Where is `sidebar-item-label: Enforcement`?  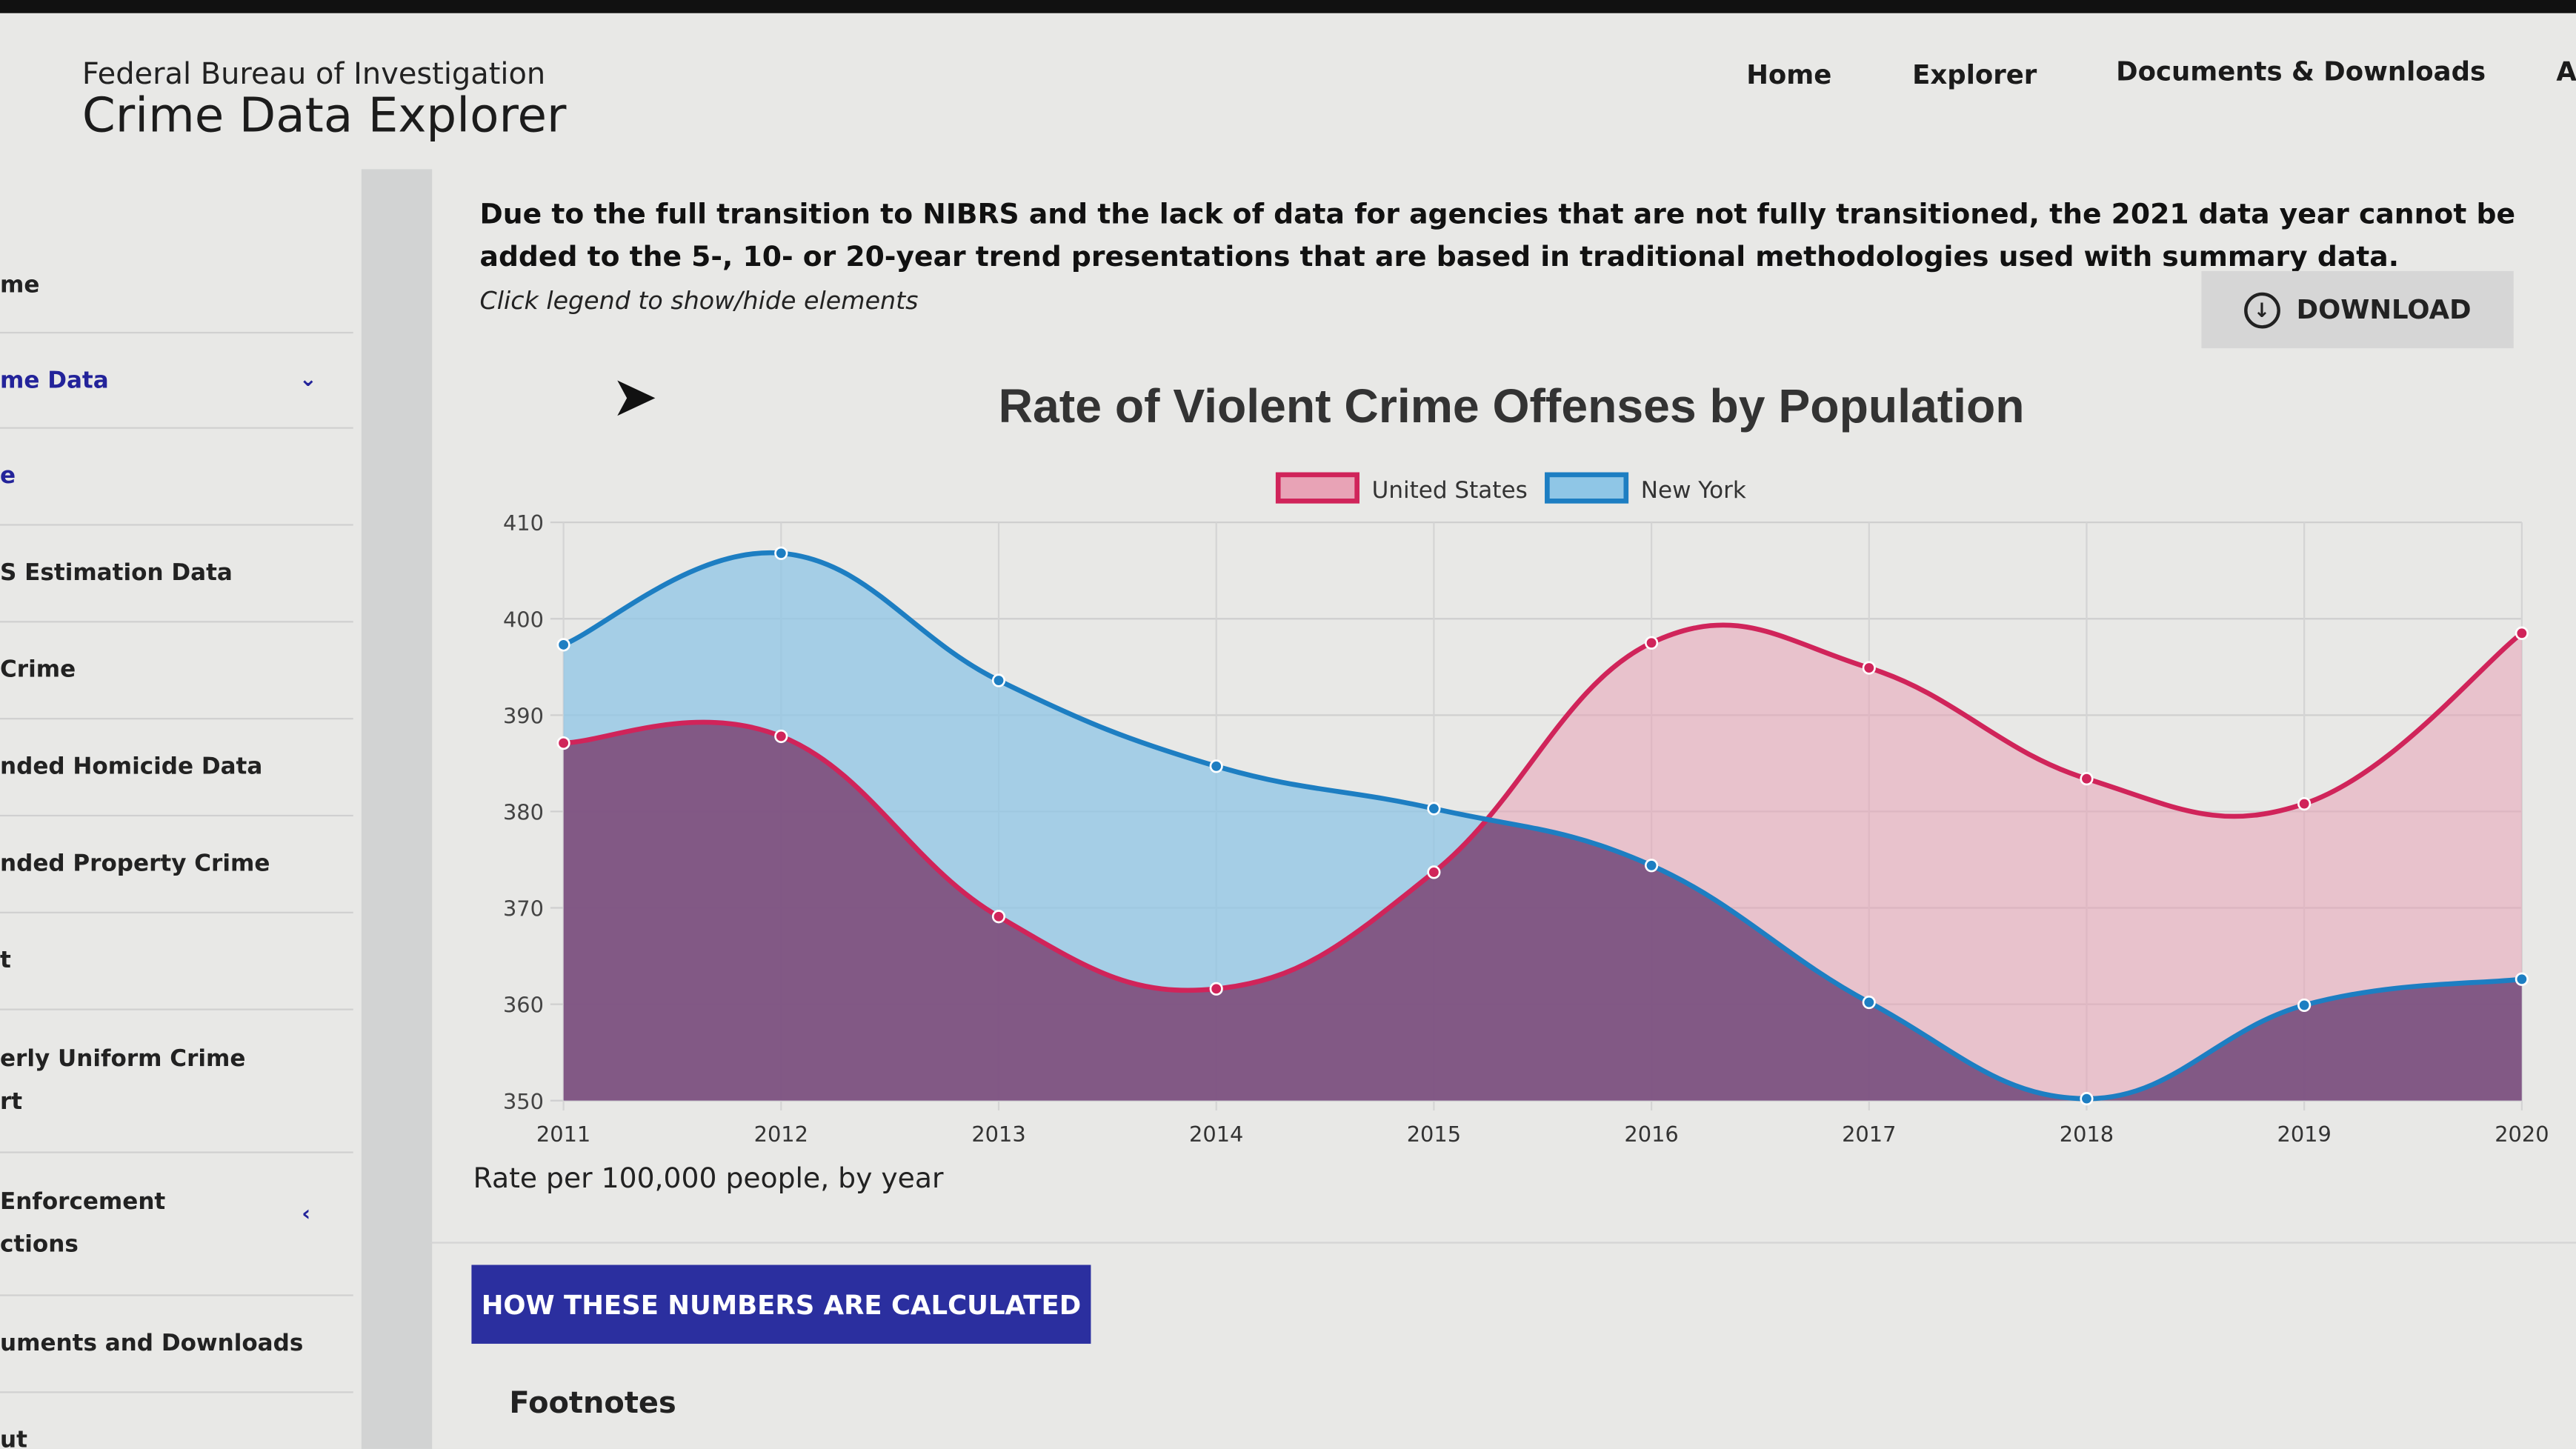 sidebar-item-label: Enforcement is located at coordinates (83, 1203).